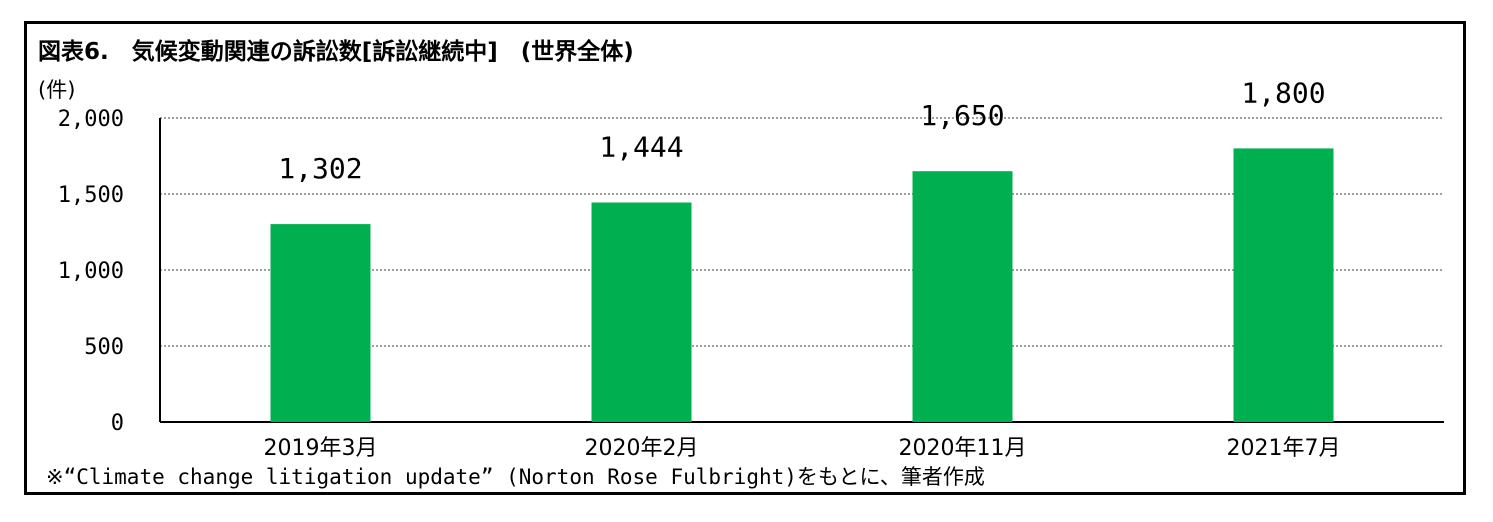  Describe the element at coordinates (963, 448) in the screenshot. I see `x-tick-label: 2020年11月` at that location.